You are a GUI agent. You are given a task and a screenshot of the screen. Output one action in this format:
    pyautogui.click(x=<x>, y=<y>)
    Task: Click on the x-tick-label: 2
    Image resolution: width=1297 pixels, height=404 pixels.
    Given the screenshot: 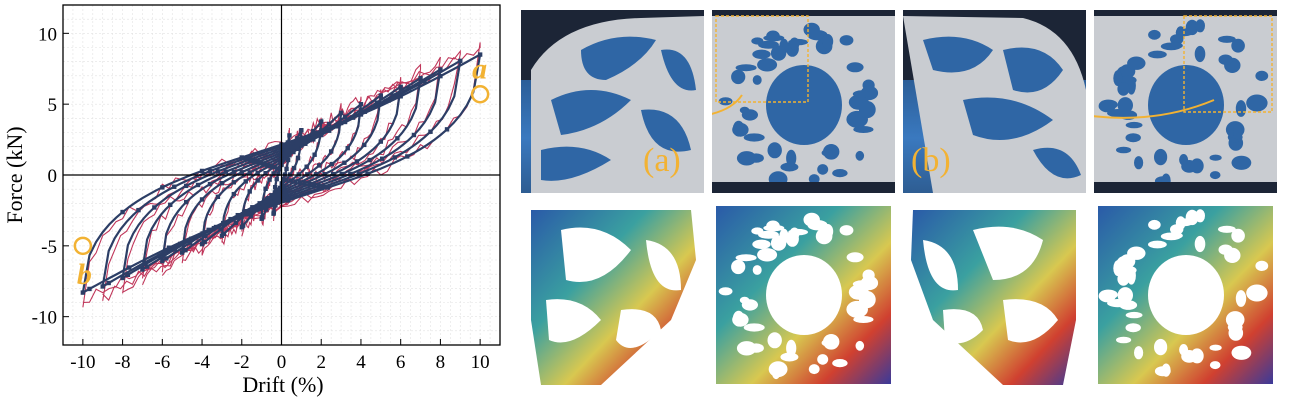 What is the action you would take?
    pyautogui.click(x=321, y=362)
    